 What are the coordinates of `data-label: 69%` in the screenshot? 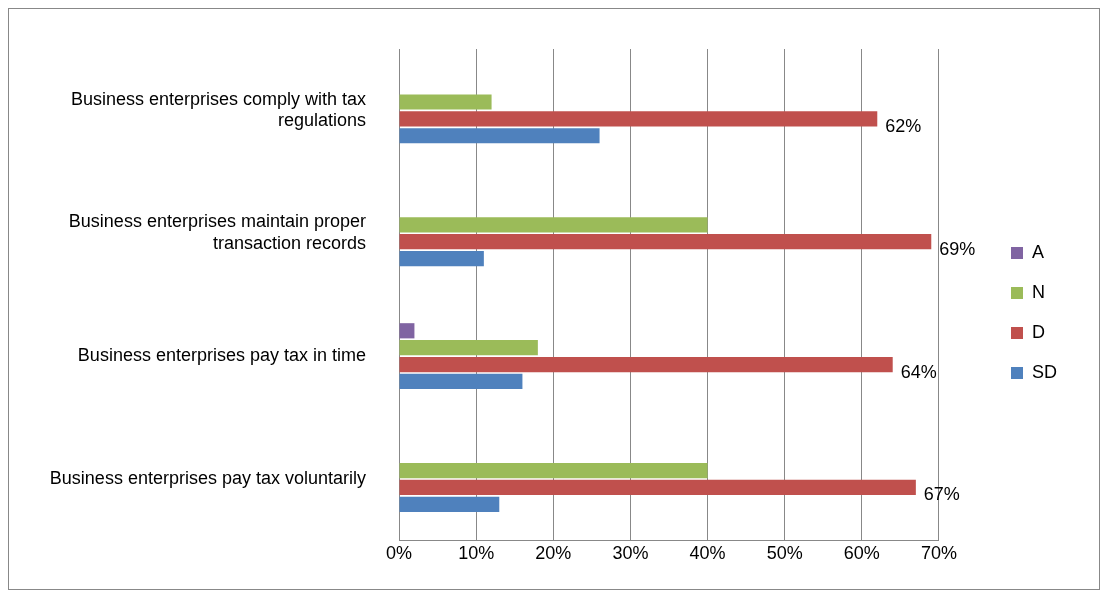 It's located at (957, 248).